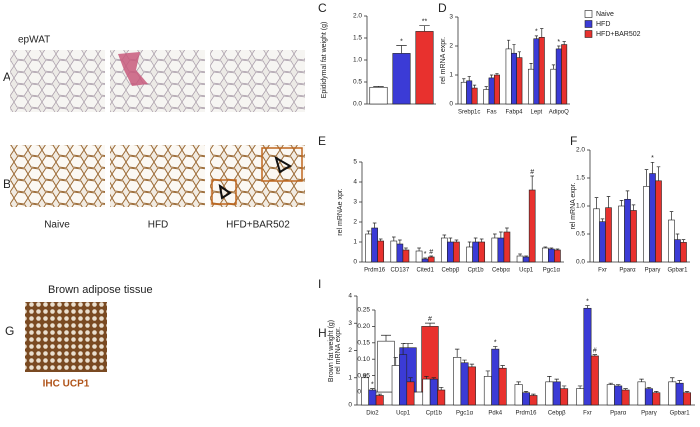  I want to click on legend-swatch, so click(588, 24).